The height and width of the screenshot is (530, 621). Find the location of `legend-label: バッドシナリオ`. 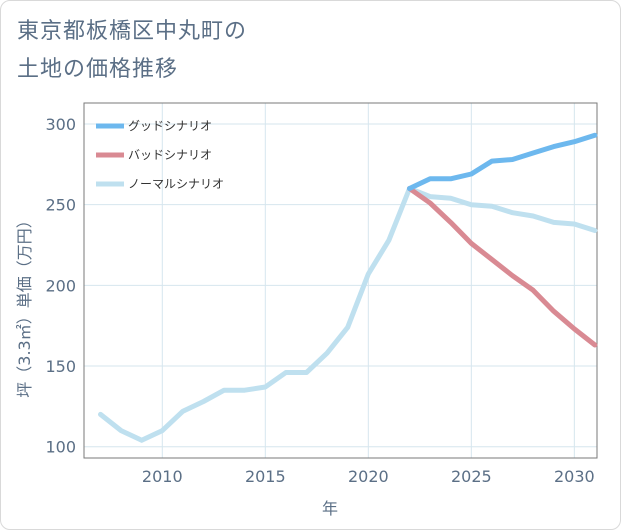

legend-label: バッドシナリオ is located at coordinates (170, 155).